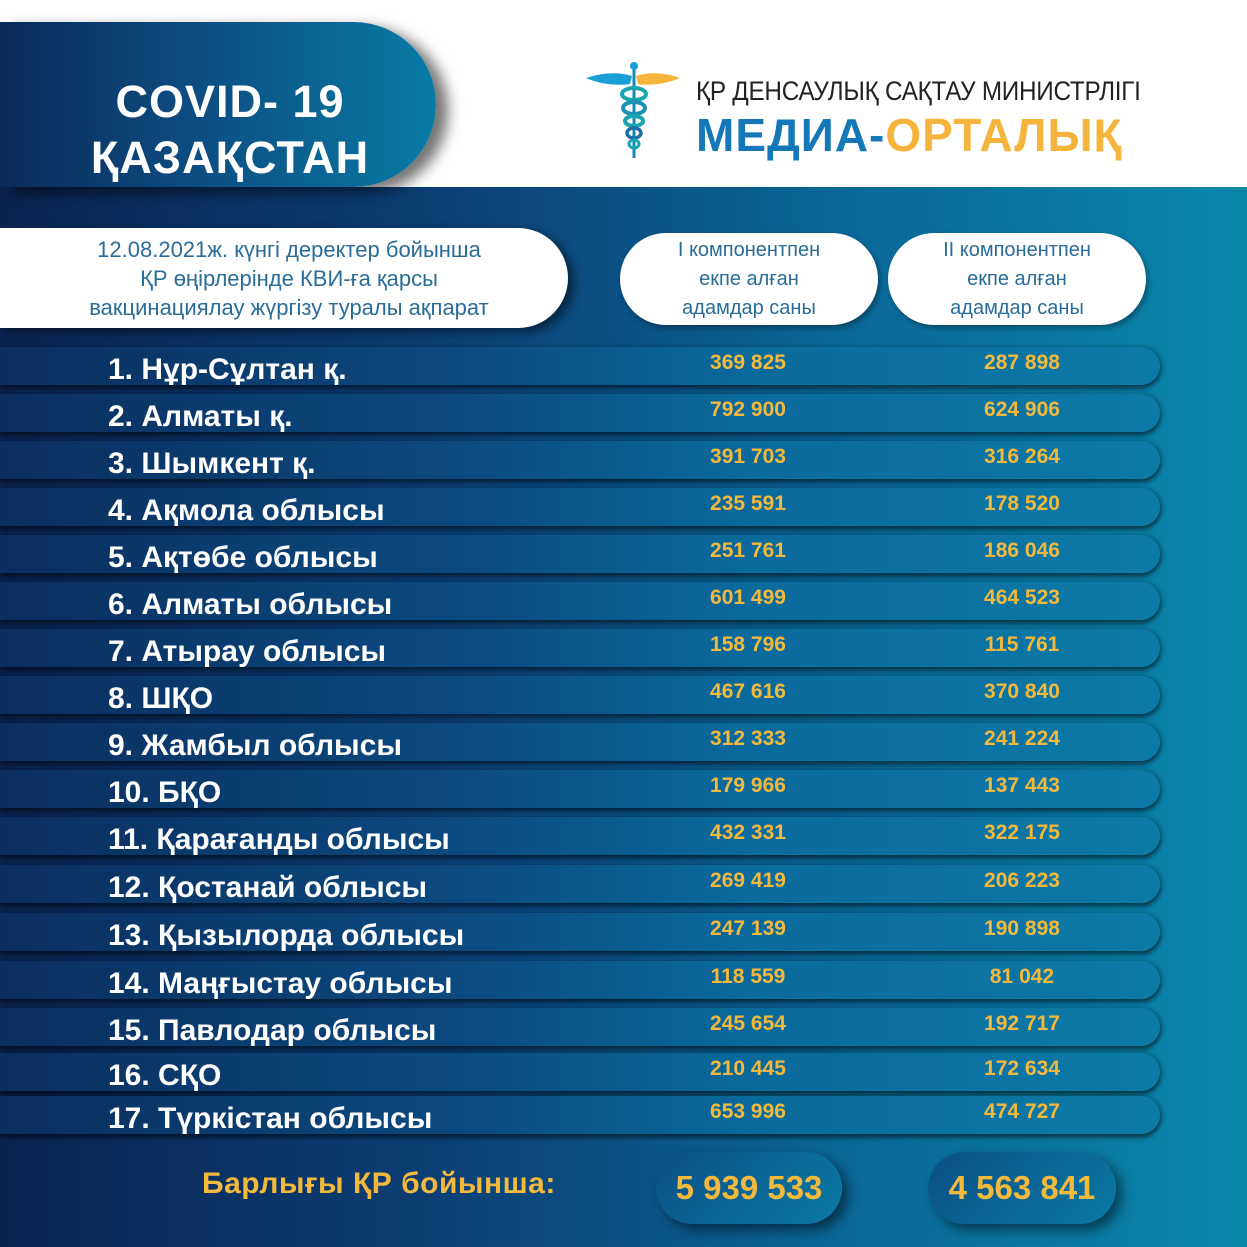 The width and height of the screenshot is (1247, 1247). I want to click on dose1-value: 251 761, so click(748, 550).